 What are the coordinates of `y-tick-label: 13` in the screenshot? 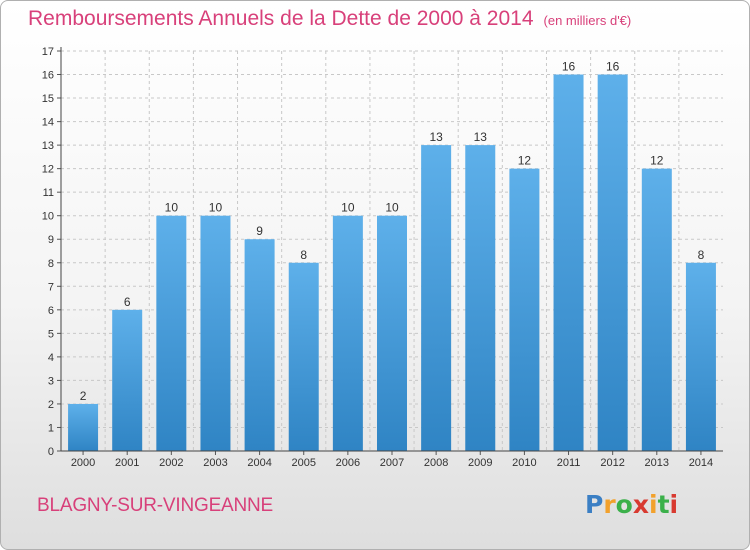 It's located at (48, 146).